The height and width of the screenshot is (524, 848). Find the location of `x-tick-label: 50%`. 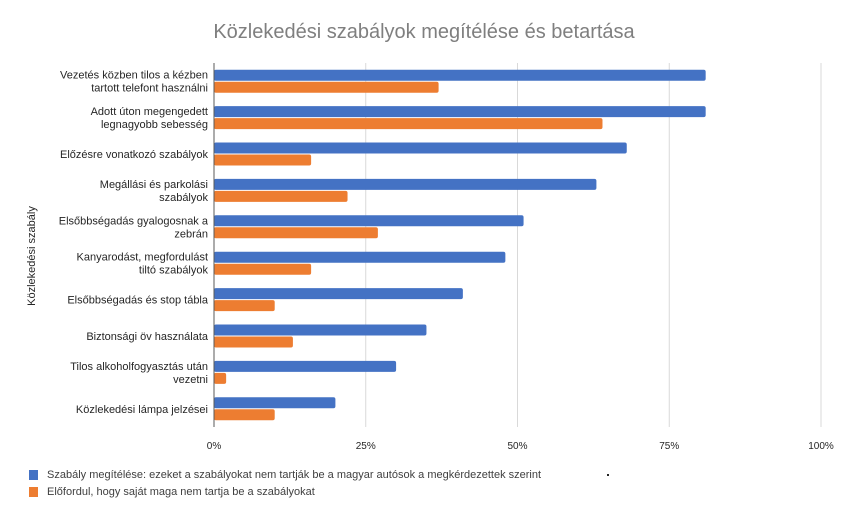

x-tick-label: 50% is located at coordinates (517, 446).